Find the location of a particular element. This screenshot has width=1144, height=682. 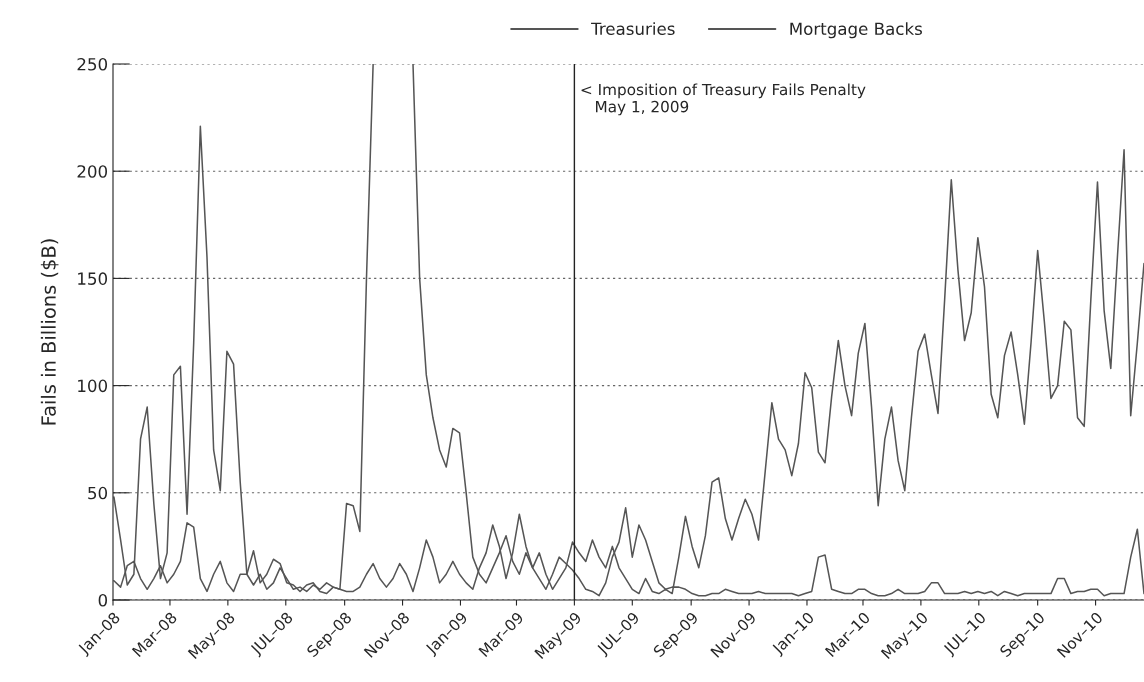

legend-label: Treasuries is located at coordinates (633, 29).